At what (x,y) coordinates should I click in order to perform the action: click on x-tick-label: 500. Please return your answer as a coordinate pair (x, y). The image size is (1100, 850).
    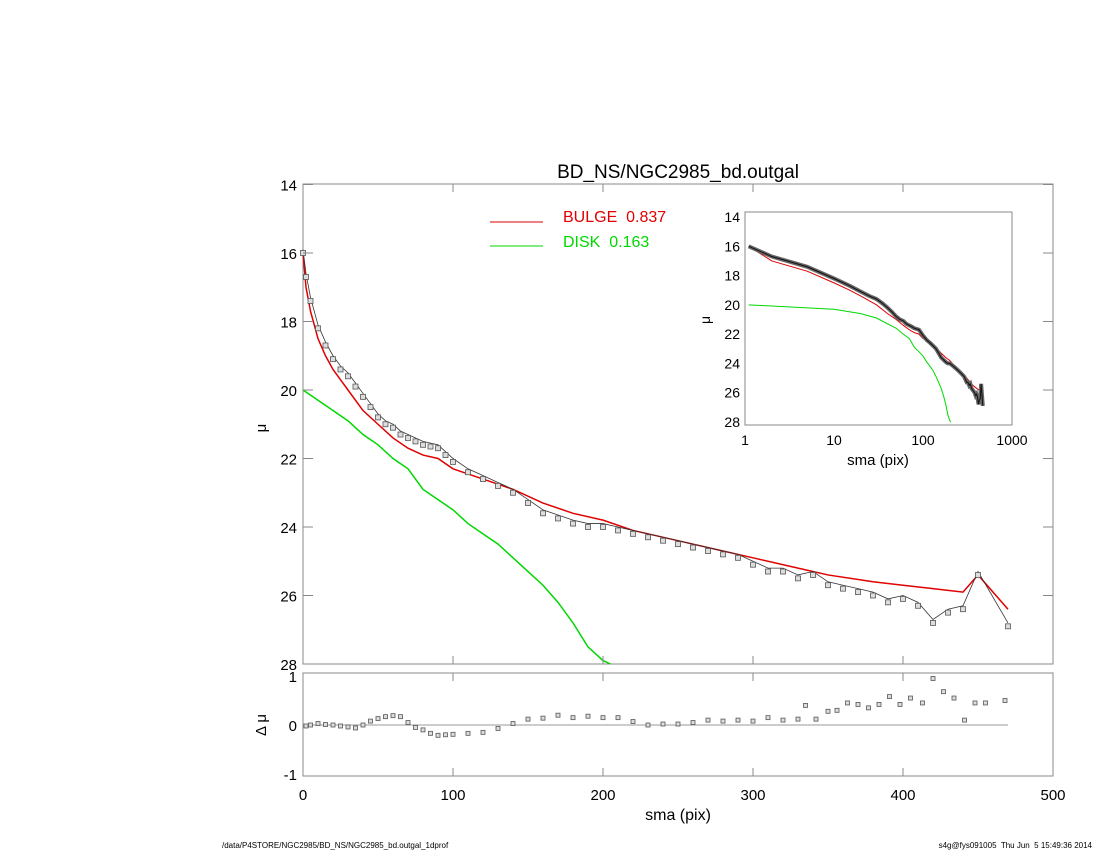
    Looking at the image, I should click on (1052, 795).